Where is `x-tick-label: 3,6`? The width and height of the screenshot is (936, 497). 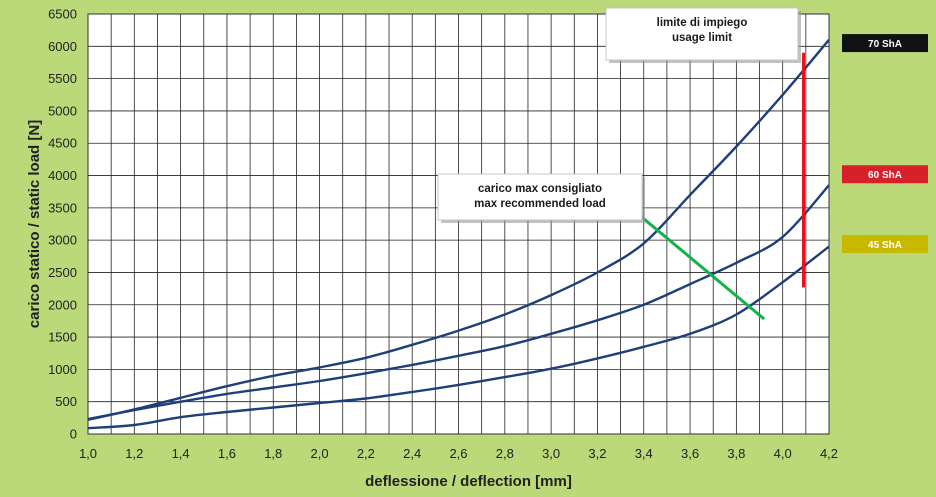 x-tick-label: 3,6 is located at coordinates (690, 453).